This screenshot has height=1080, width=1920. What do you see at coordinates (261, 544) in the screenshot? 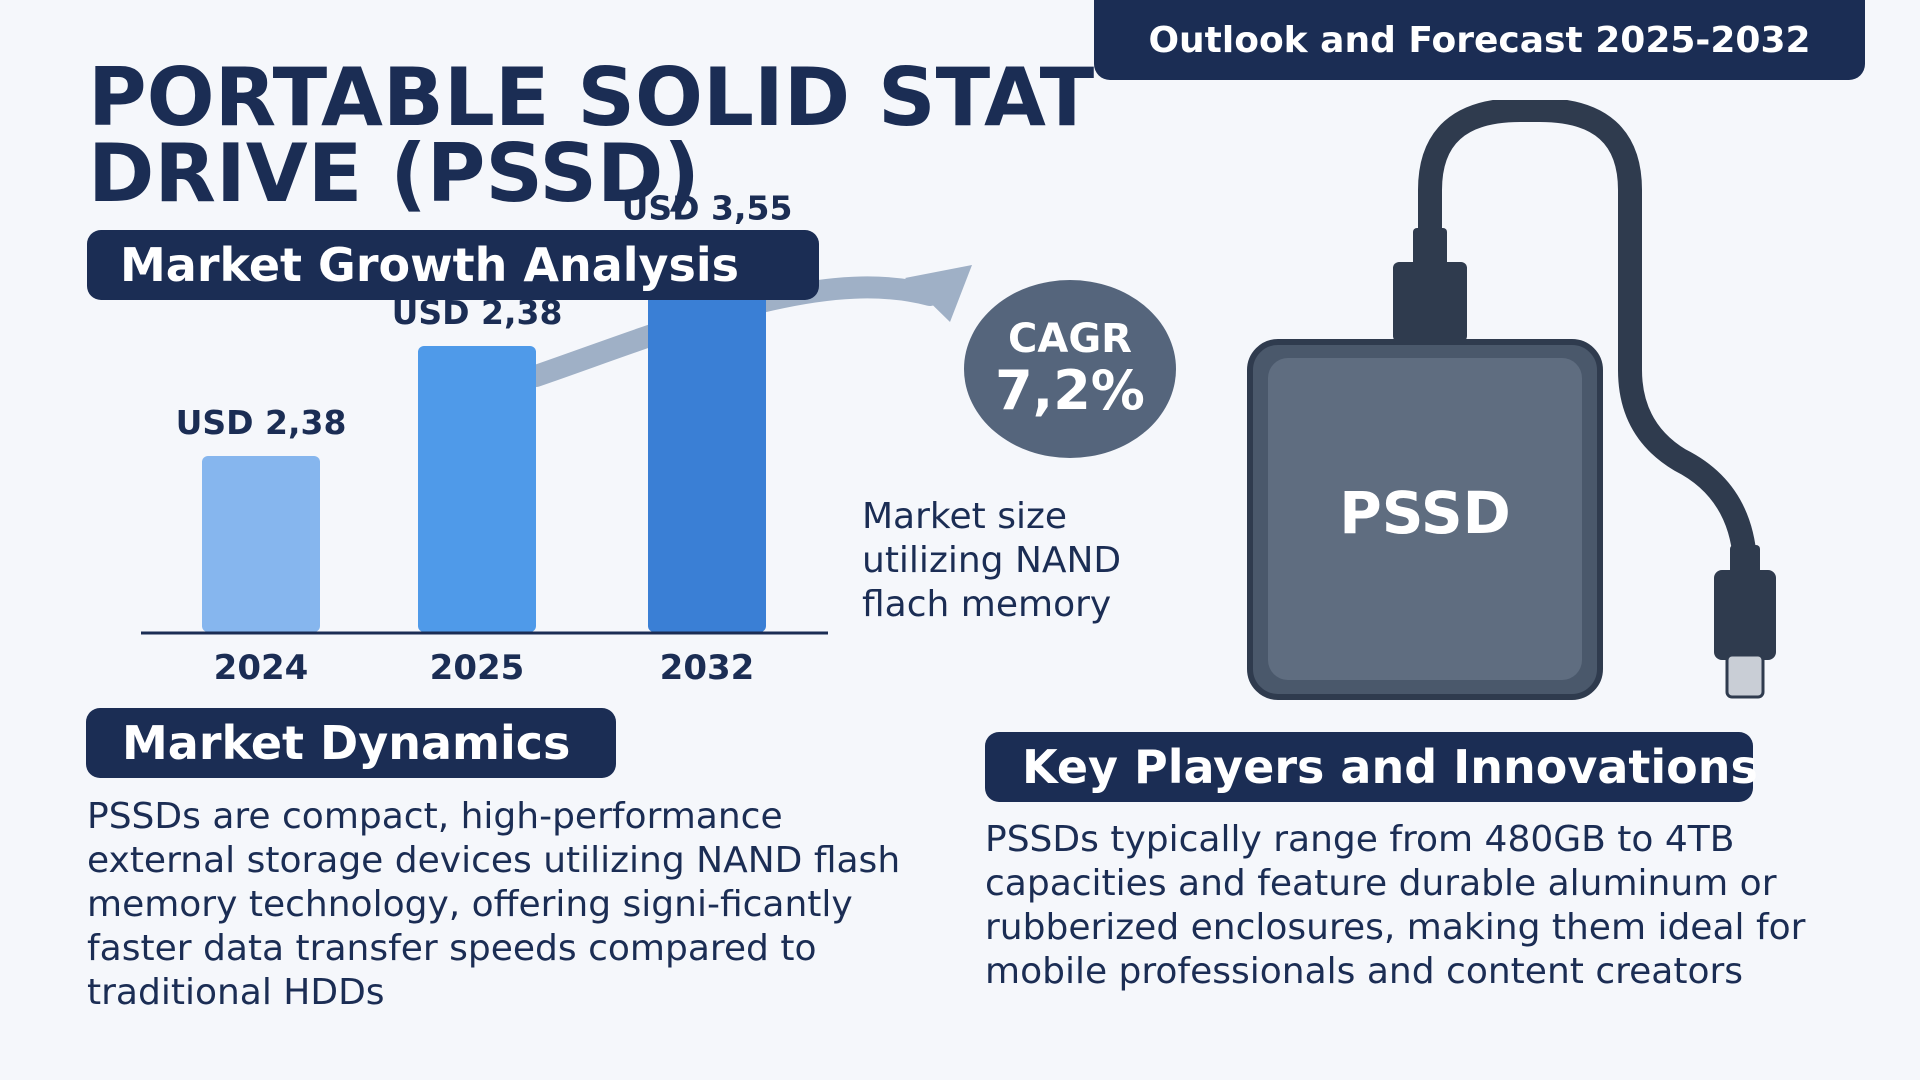
I see `bar-2024` at bounding box center [261, 544].